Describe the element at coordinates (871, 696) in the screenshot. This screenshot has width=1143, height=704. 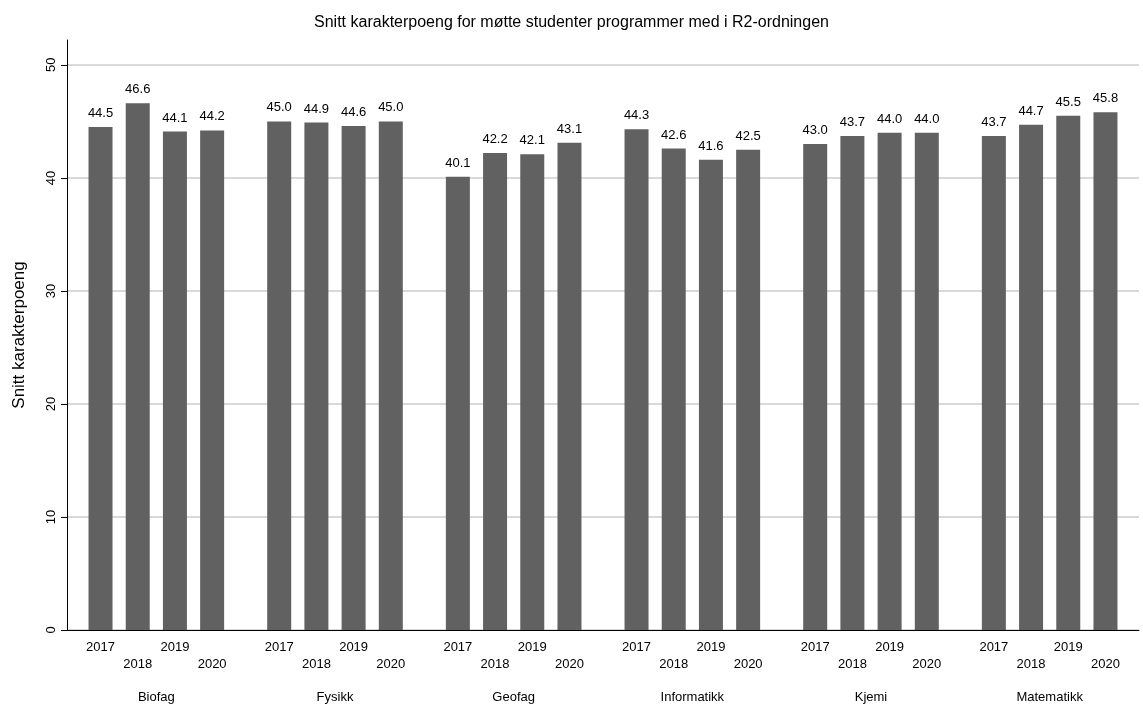
I see `x-tick-label: Kjemi` at that location.